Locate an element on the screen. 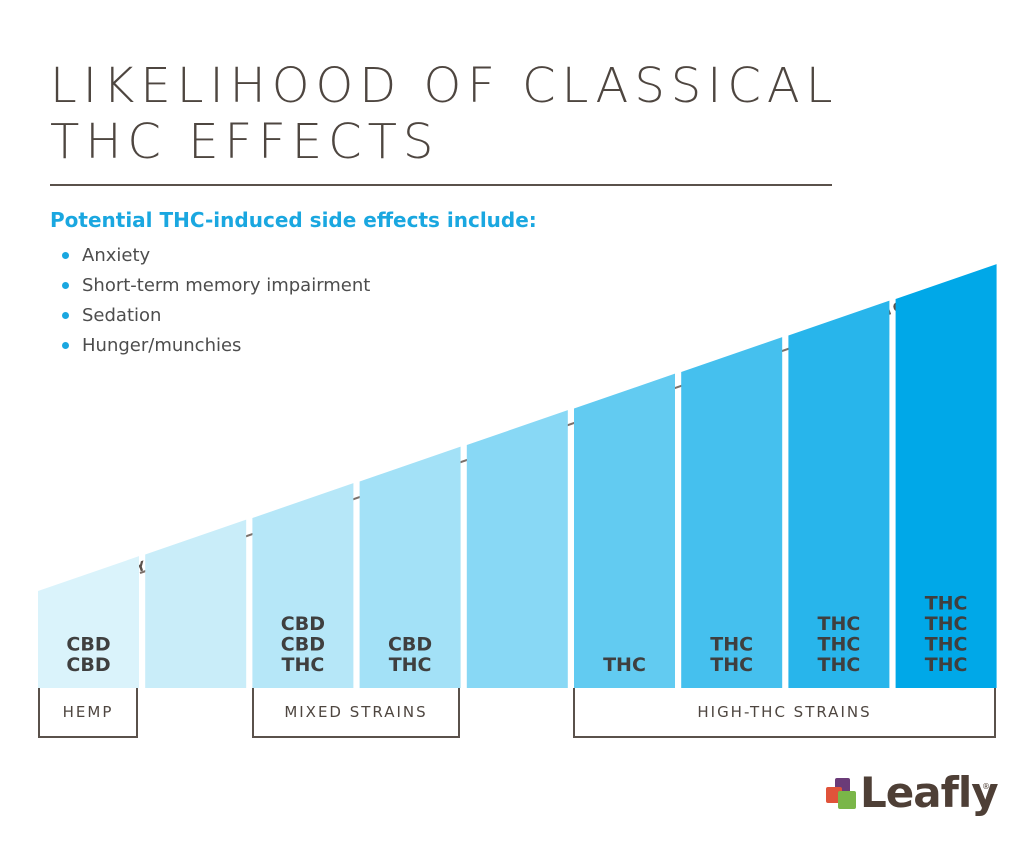  brand-wordmark: Leafly is located at coordinates (929, 792).